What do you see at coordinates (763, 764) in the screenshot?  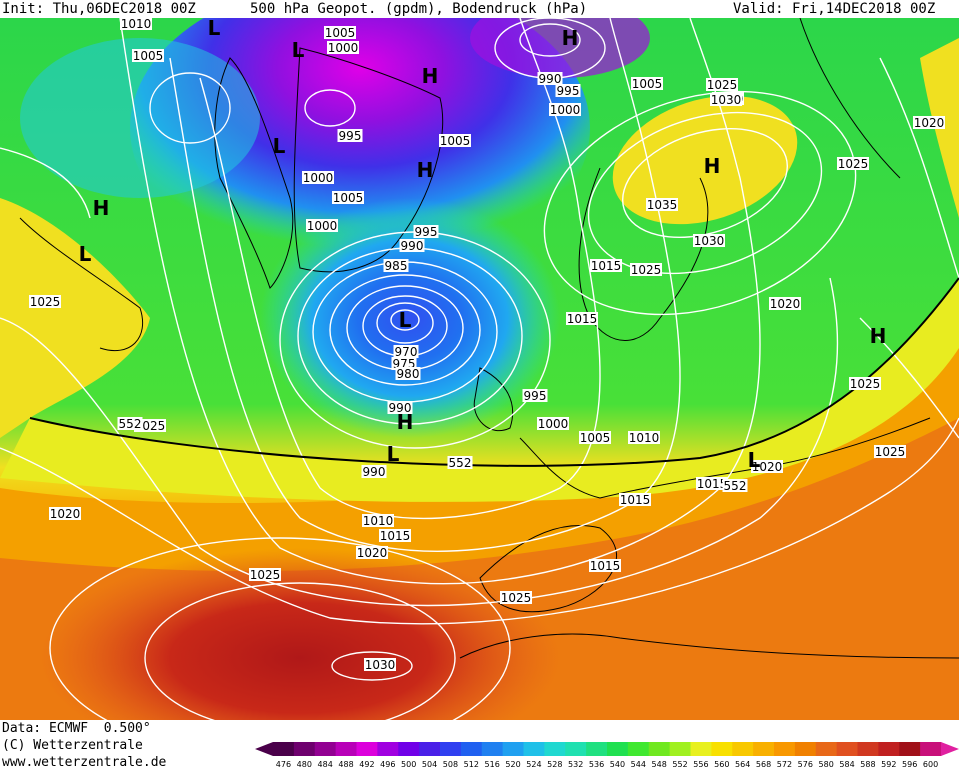 I see `colorbar-tick: 568` at bounding box center [763, 764].